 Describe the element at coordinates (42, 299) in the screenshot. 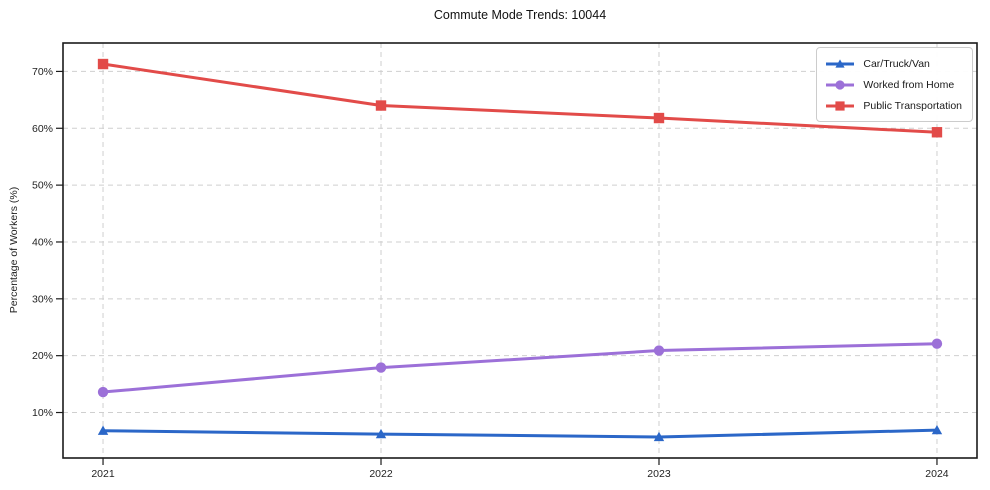

I see `y-tick-label: 30%` at that location.